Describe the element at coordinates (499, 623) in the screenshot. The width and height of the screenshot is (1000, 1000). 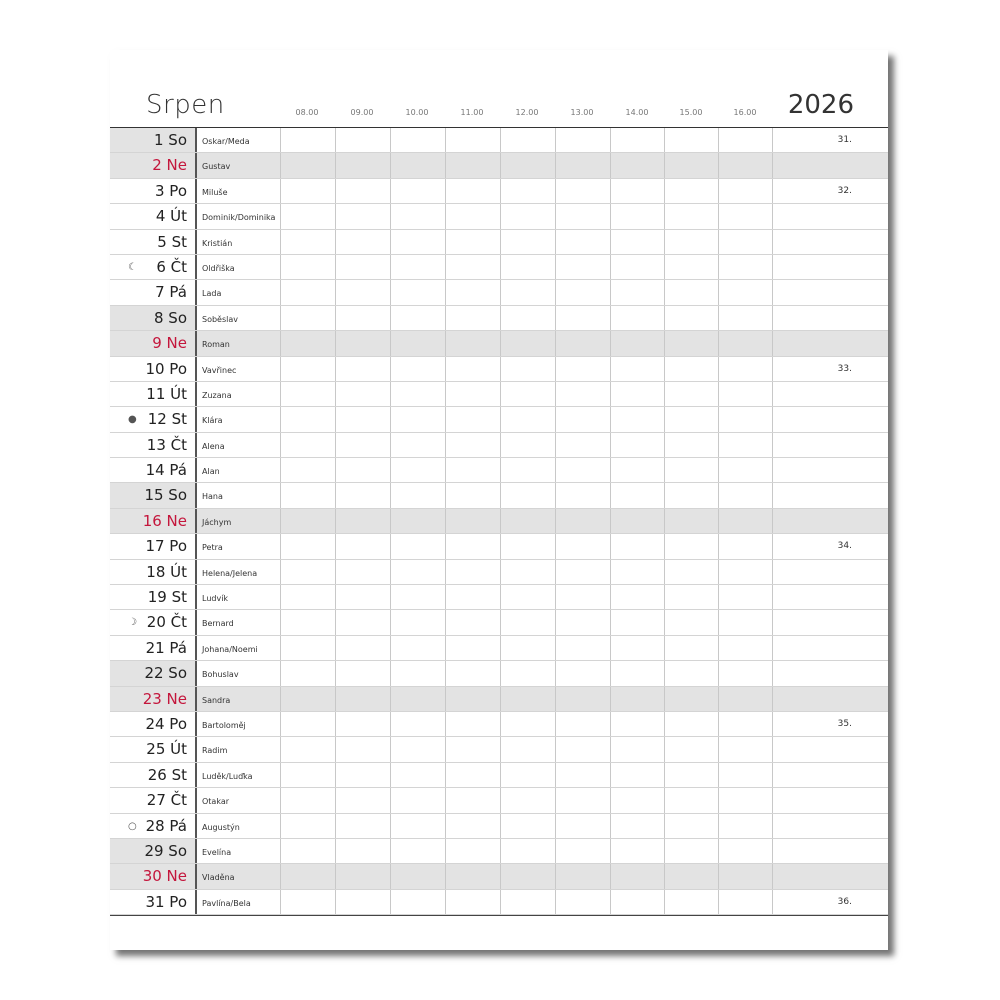
I see `day-row: ☽ 20 Čt Bernard` at that location.